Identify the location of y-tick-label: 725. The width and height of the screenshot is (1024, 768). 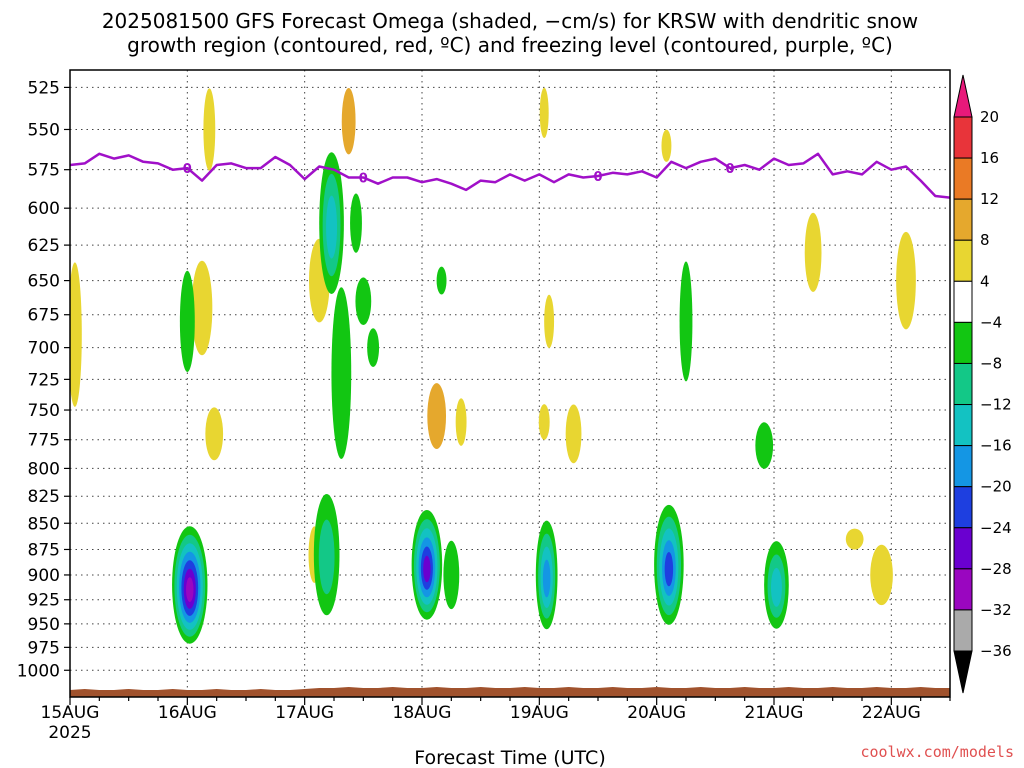
(44, 380).